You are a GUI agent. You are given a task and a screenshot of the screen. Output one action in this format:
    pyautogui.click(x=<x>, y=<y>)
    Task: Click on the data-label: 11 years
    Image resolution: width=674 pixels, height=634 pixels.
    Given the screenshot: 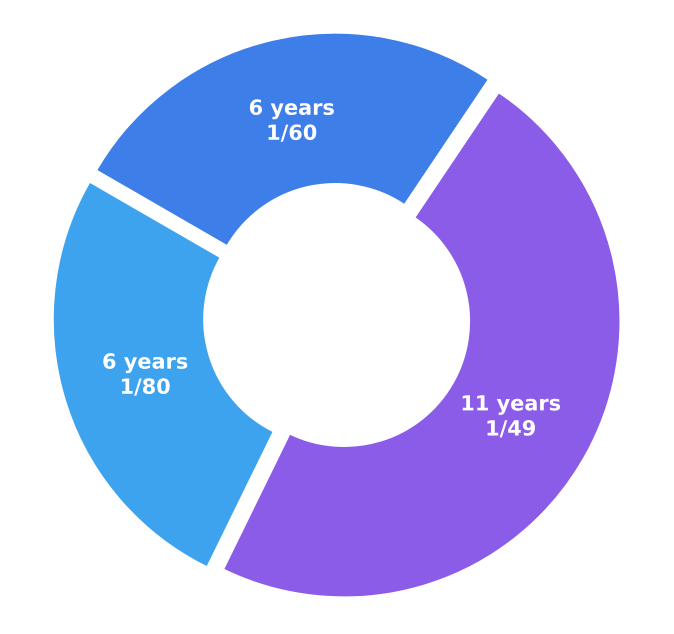 What is the action you would take?
    pyautogui.click(x=511, y=405)
    